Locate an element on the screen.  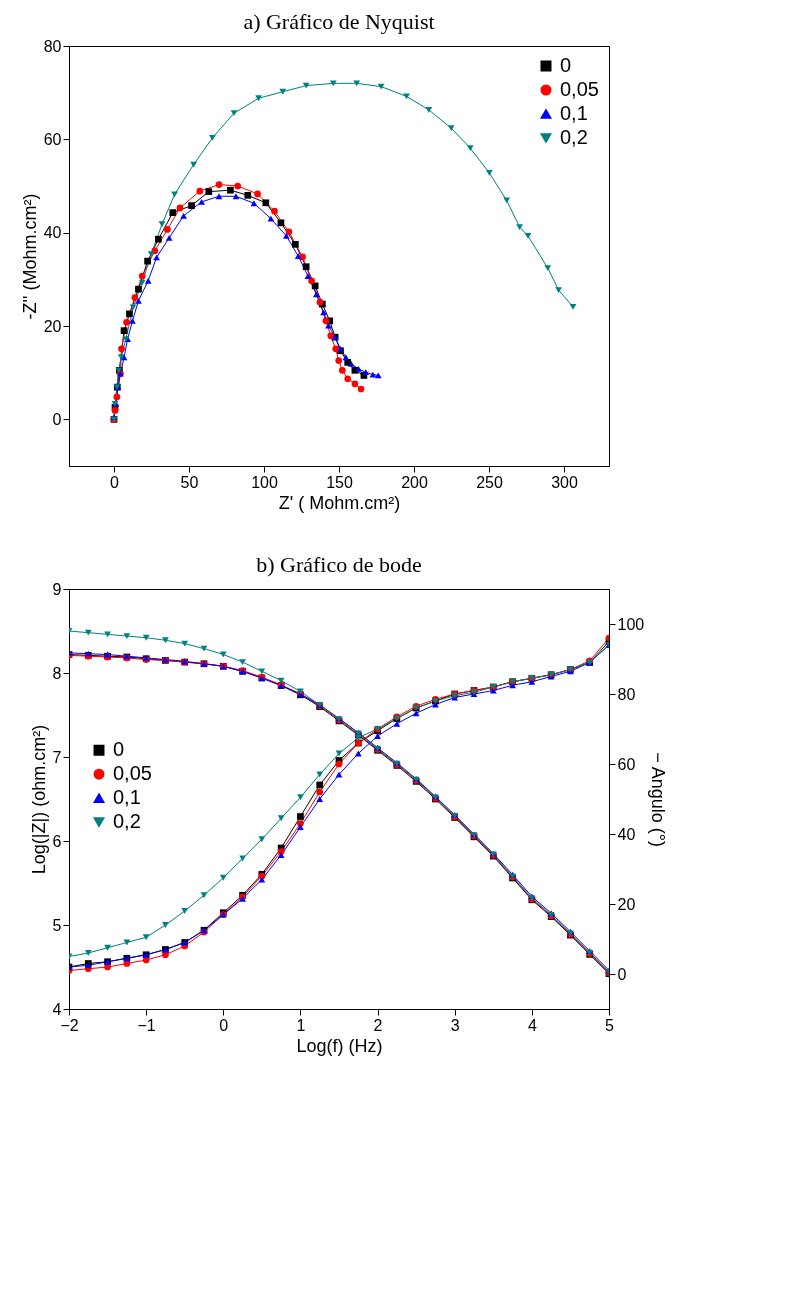
y-tick-label: 5 is located at coordinates (57, 925).